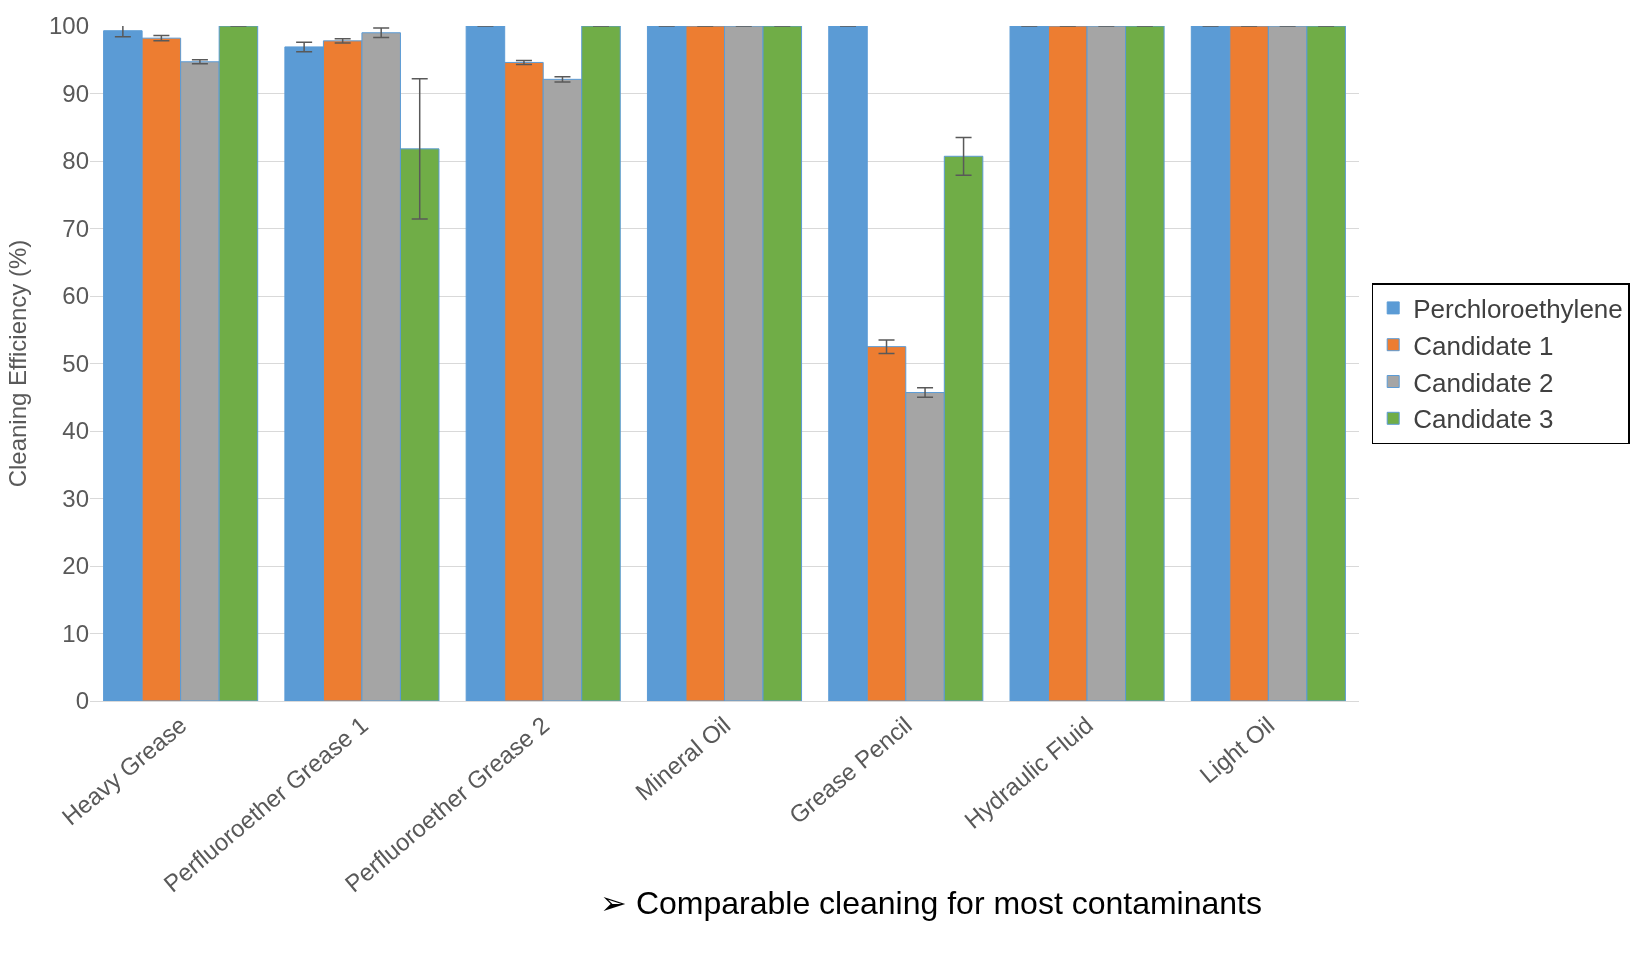 The height and width of the screenshot is (971, 1642). I want to click on y-tick-label: 20, so click(75, 566).